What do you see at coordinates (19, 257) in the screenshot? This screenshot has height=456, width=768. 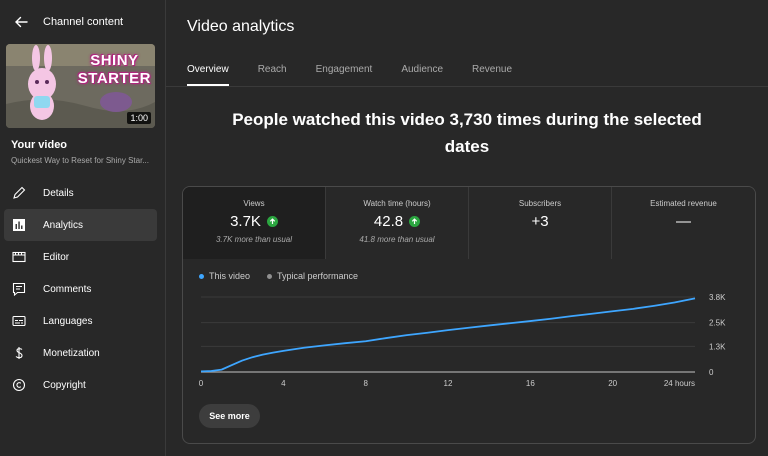 I see `film-icon` at bounding box center [19, 257].